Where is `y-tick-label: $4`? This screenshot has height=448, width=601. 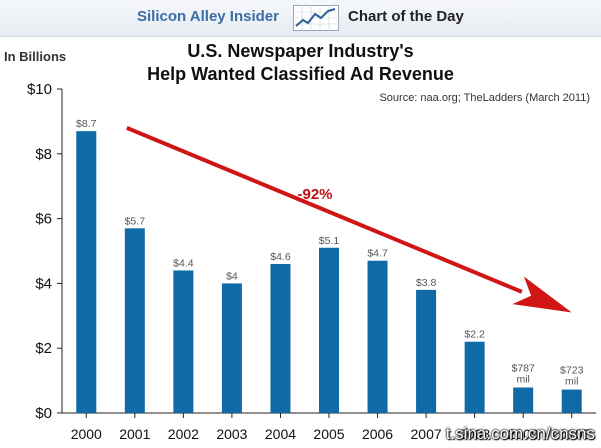 y-tick-label: $4 is located at coordinates (43, 283).